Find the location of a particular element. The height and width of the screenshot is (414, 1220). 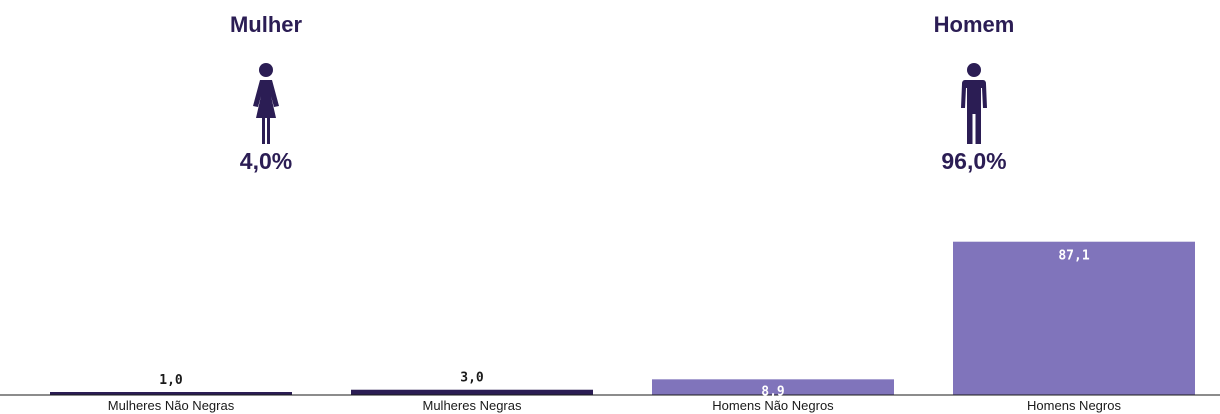

woman-icon is located at coordinates (266, 103).